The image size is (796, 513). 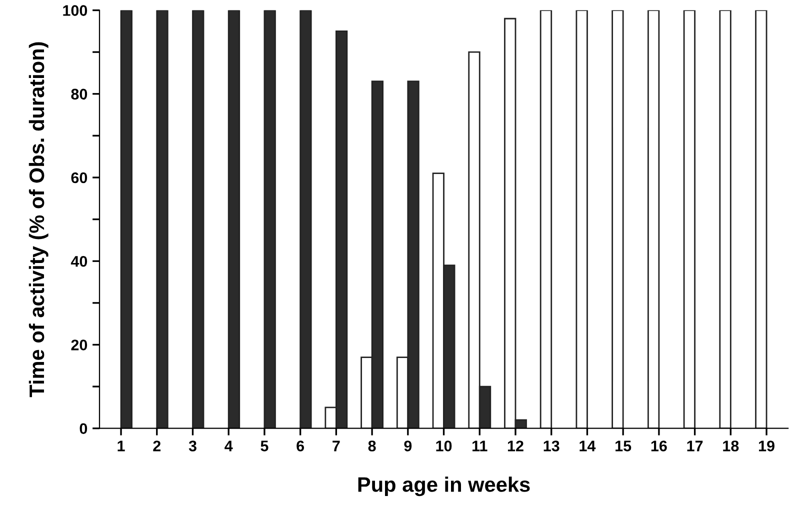 I want to click on x-tick-label: 16, so click(x=659, y=446).